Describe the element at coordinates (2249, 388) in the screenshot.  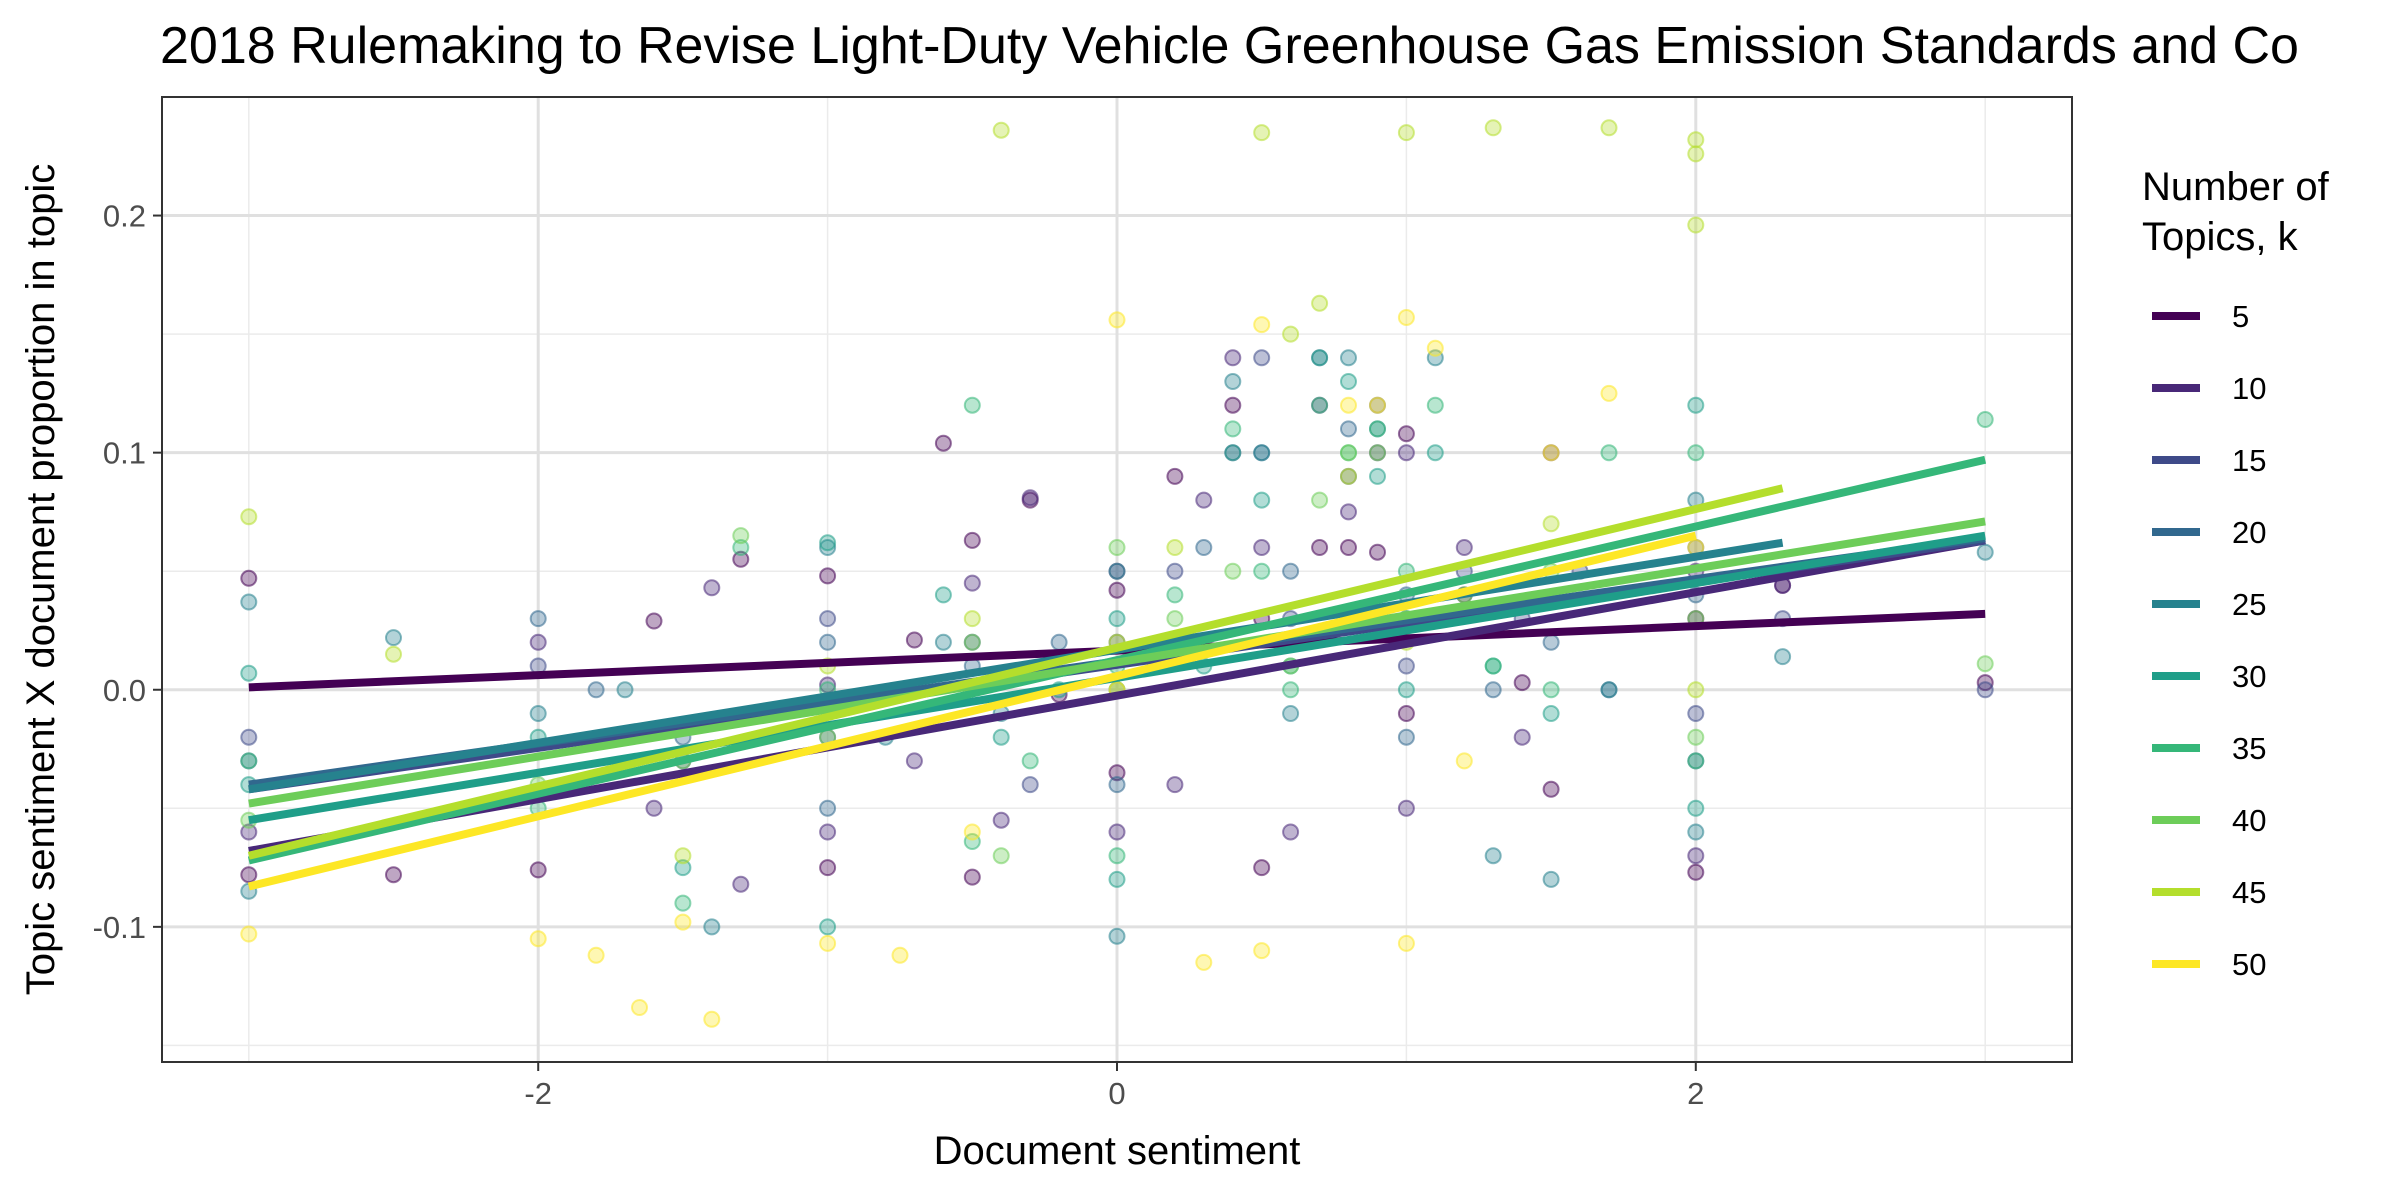
I see `legend-label: 10` at that location.